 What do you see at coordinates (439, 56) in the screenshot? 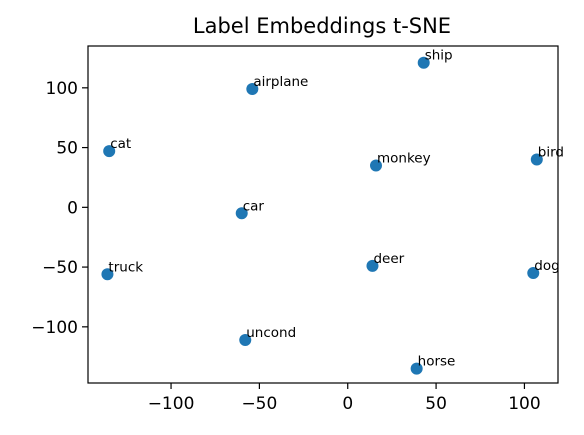
I see `point-label: ship` at bounding box center [439, 56].